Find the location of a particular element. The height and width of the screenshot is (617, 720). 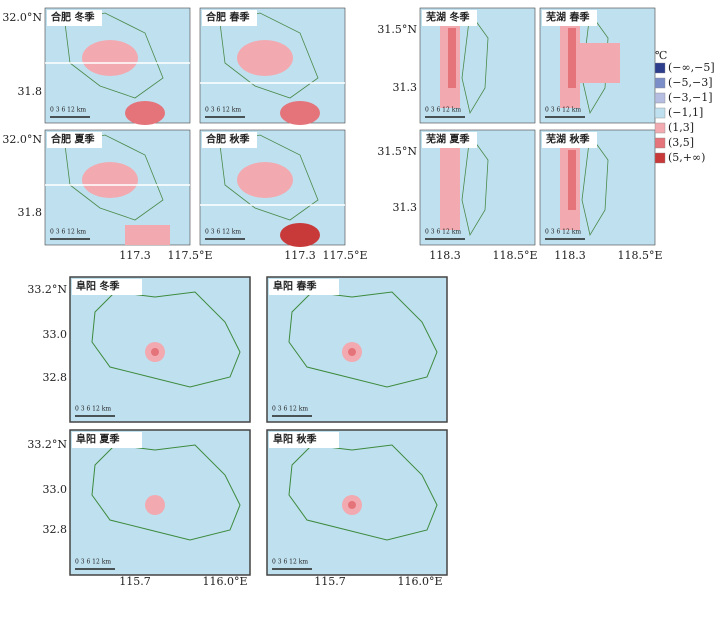

legend-label: (−5,−3] is located at coordinates (690, 82).